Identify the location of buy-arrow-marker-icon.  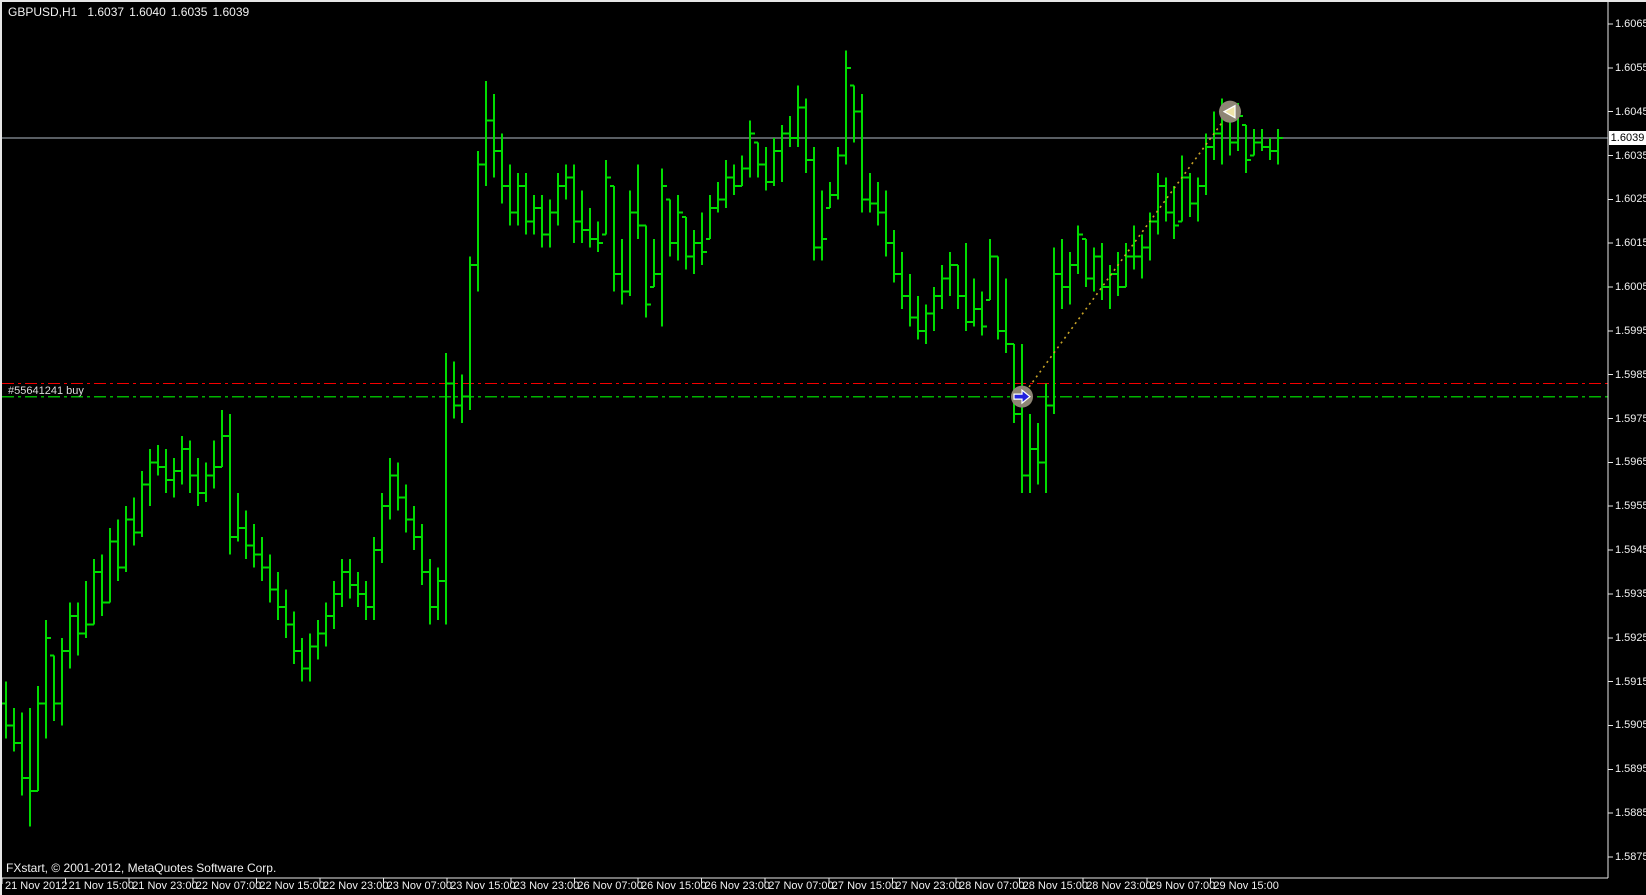
(1022, 396).